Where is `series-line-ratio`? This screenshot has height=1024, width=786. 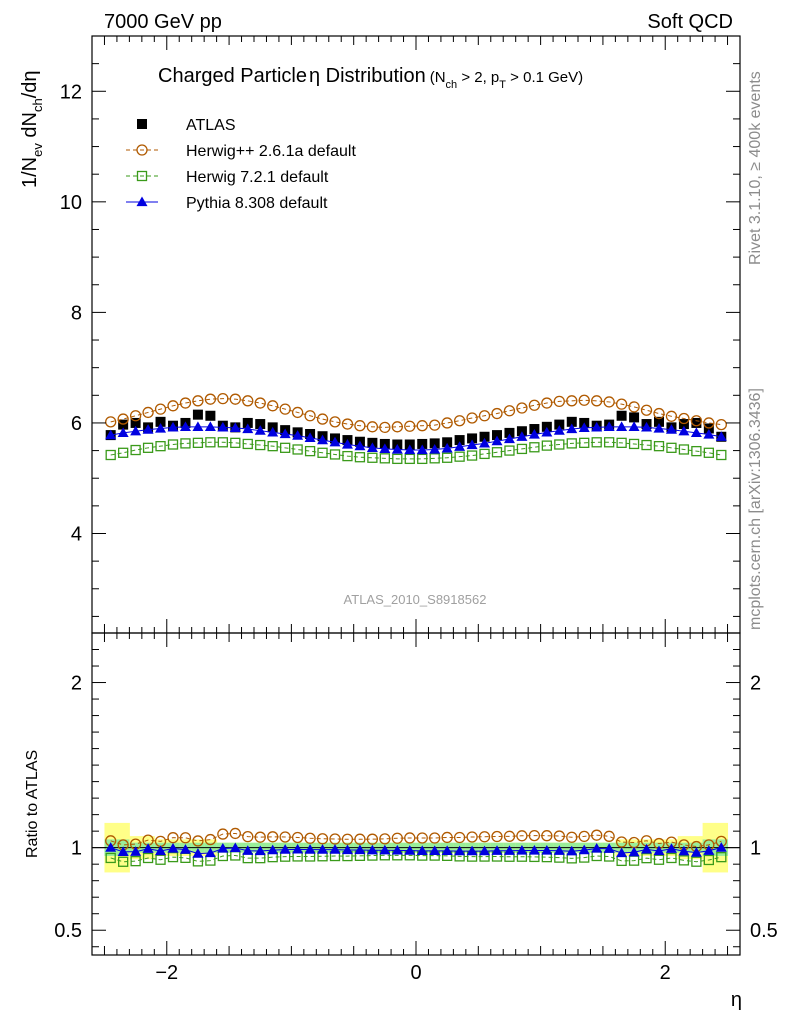 series-line-ratio is located at coordinates (416, 858).